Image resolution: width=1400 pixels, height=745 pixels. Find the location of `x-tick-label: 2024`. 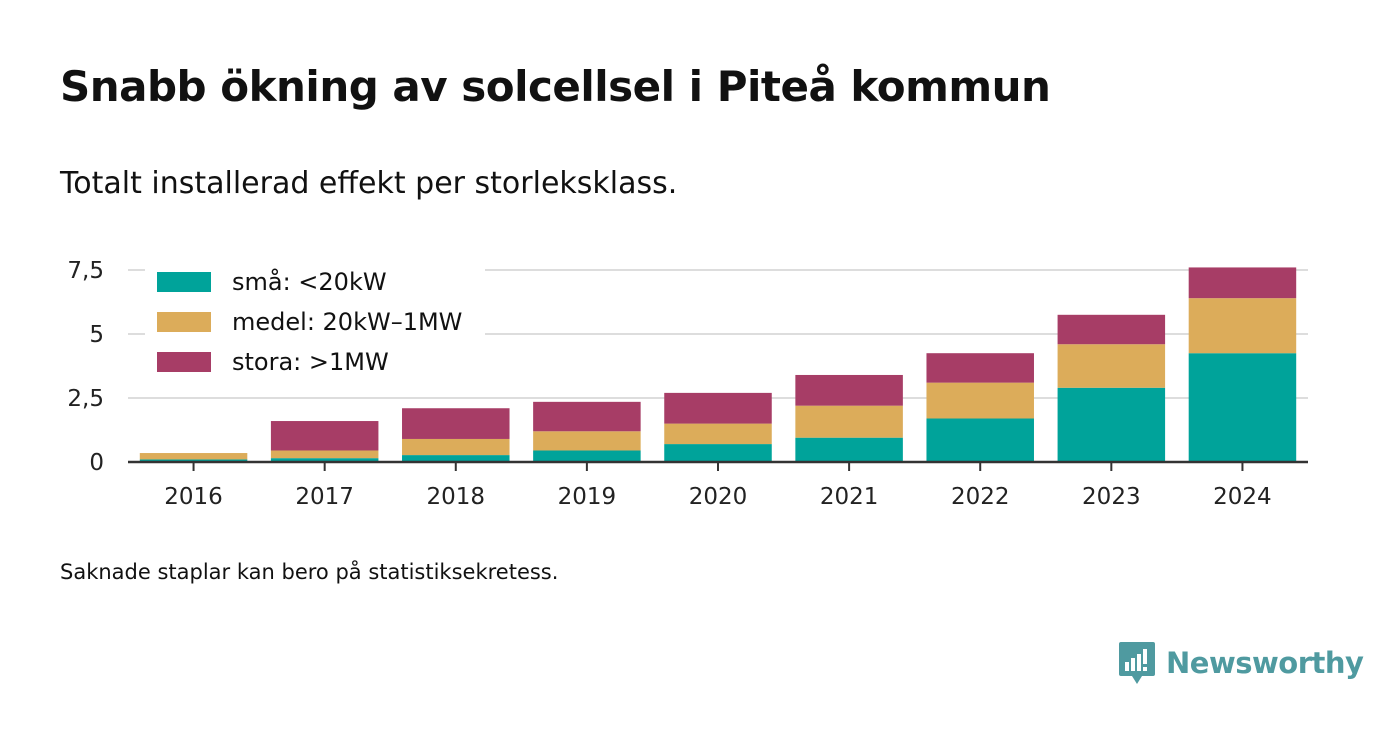

x-tick-label: 2024 is located at coordinates (1242, 497).